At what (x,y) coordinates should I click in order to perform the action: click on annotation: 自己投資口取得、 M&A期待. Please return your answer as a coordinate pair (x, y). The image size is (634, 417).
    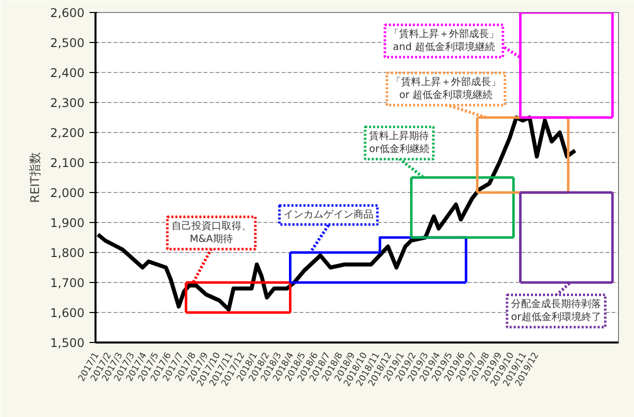
    Looking at the image, I should click on (211, 233).